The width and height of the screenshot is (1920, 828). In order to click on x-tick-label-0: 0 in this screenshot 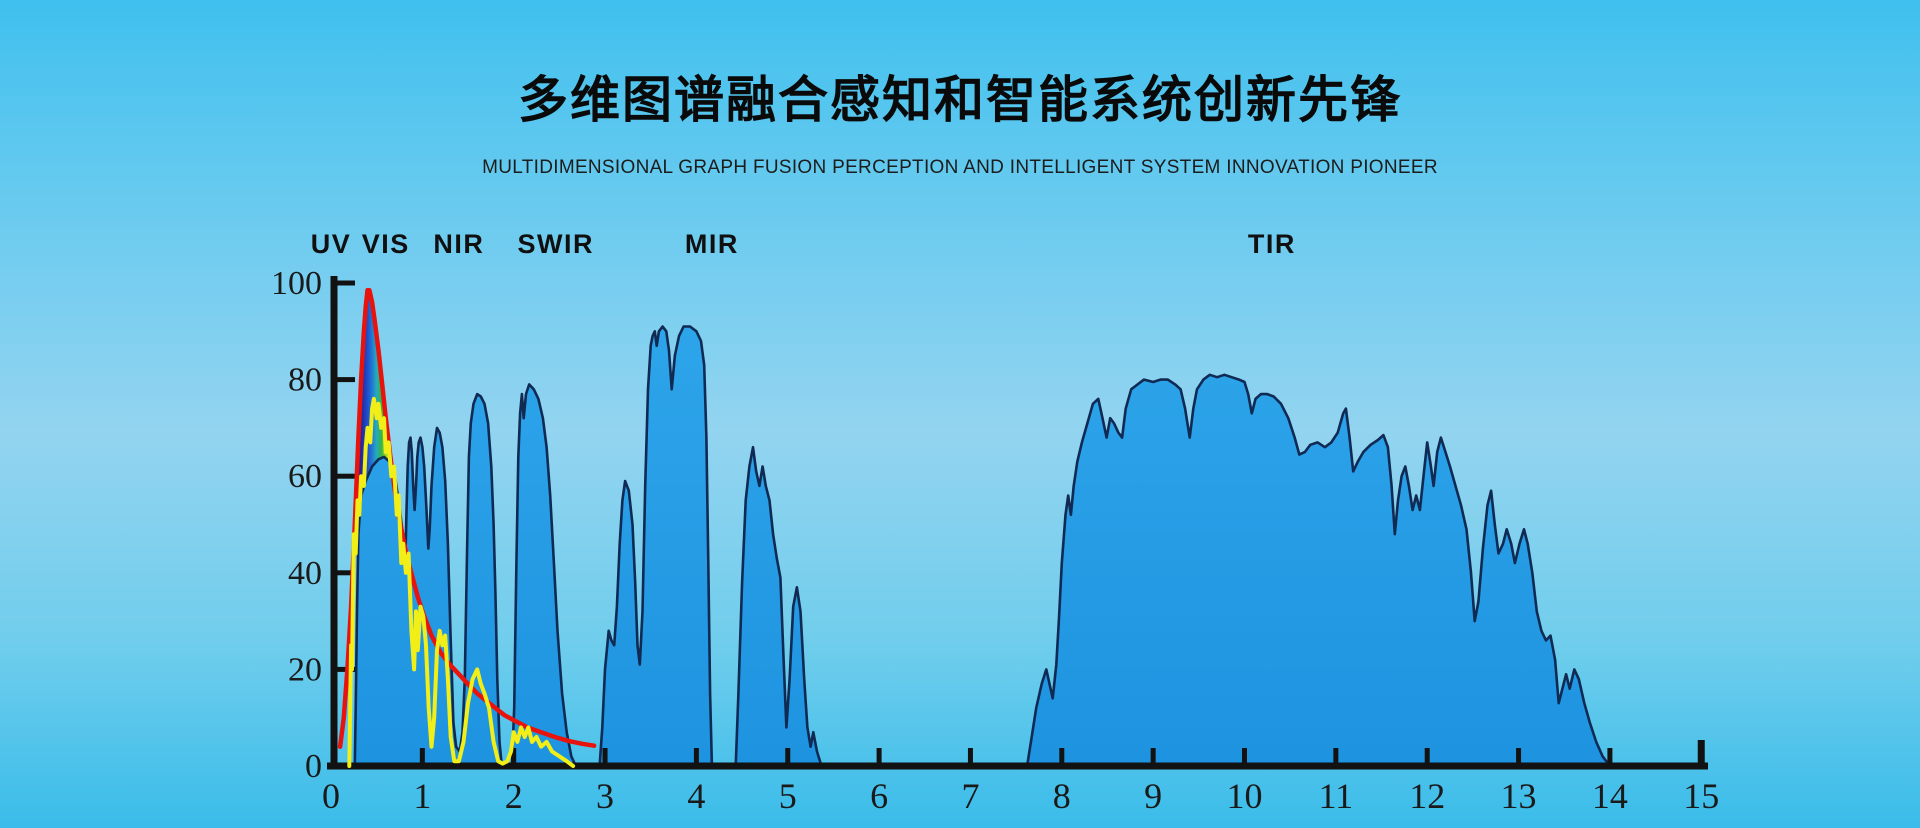, I will do `click(331, 796)`.